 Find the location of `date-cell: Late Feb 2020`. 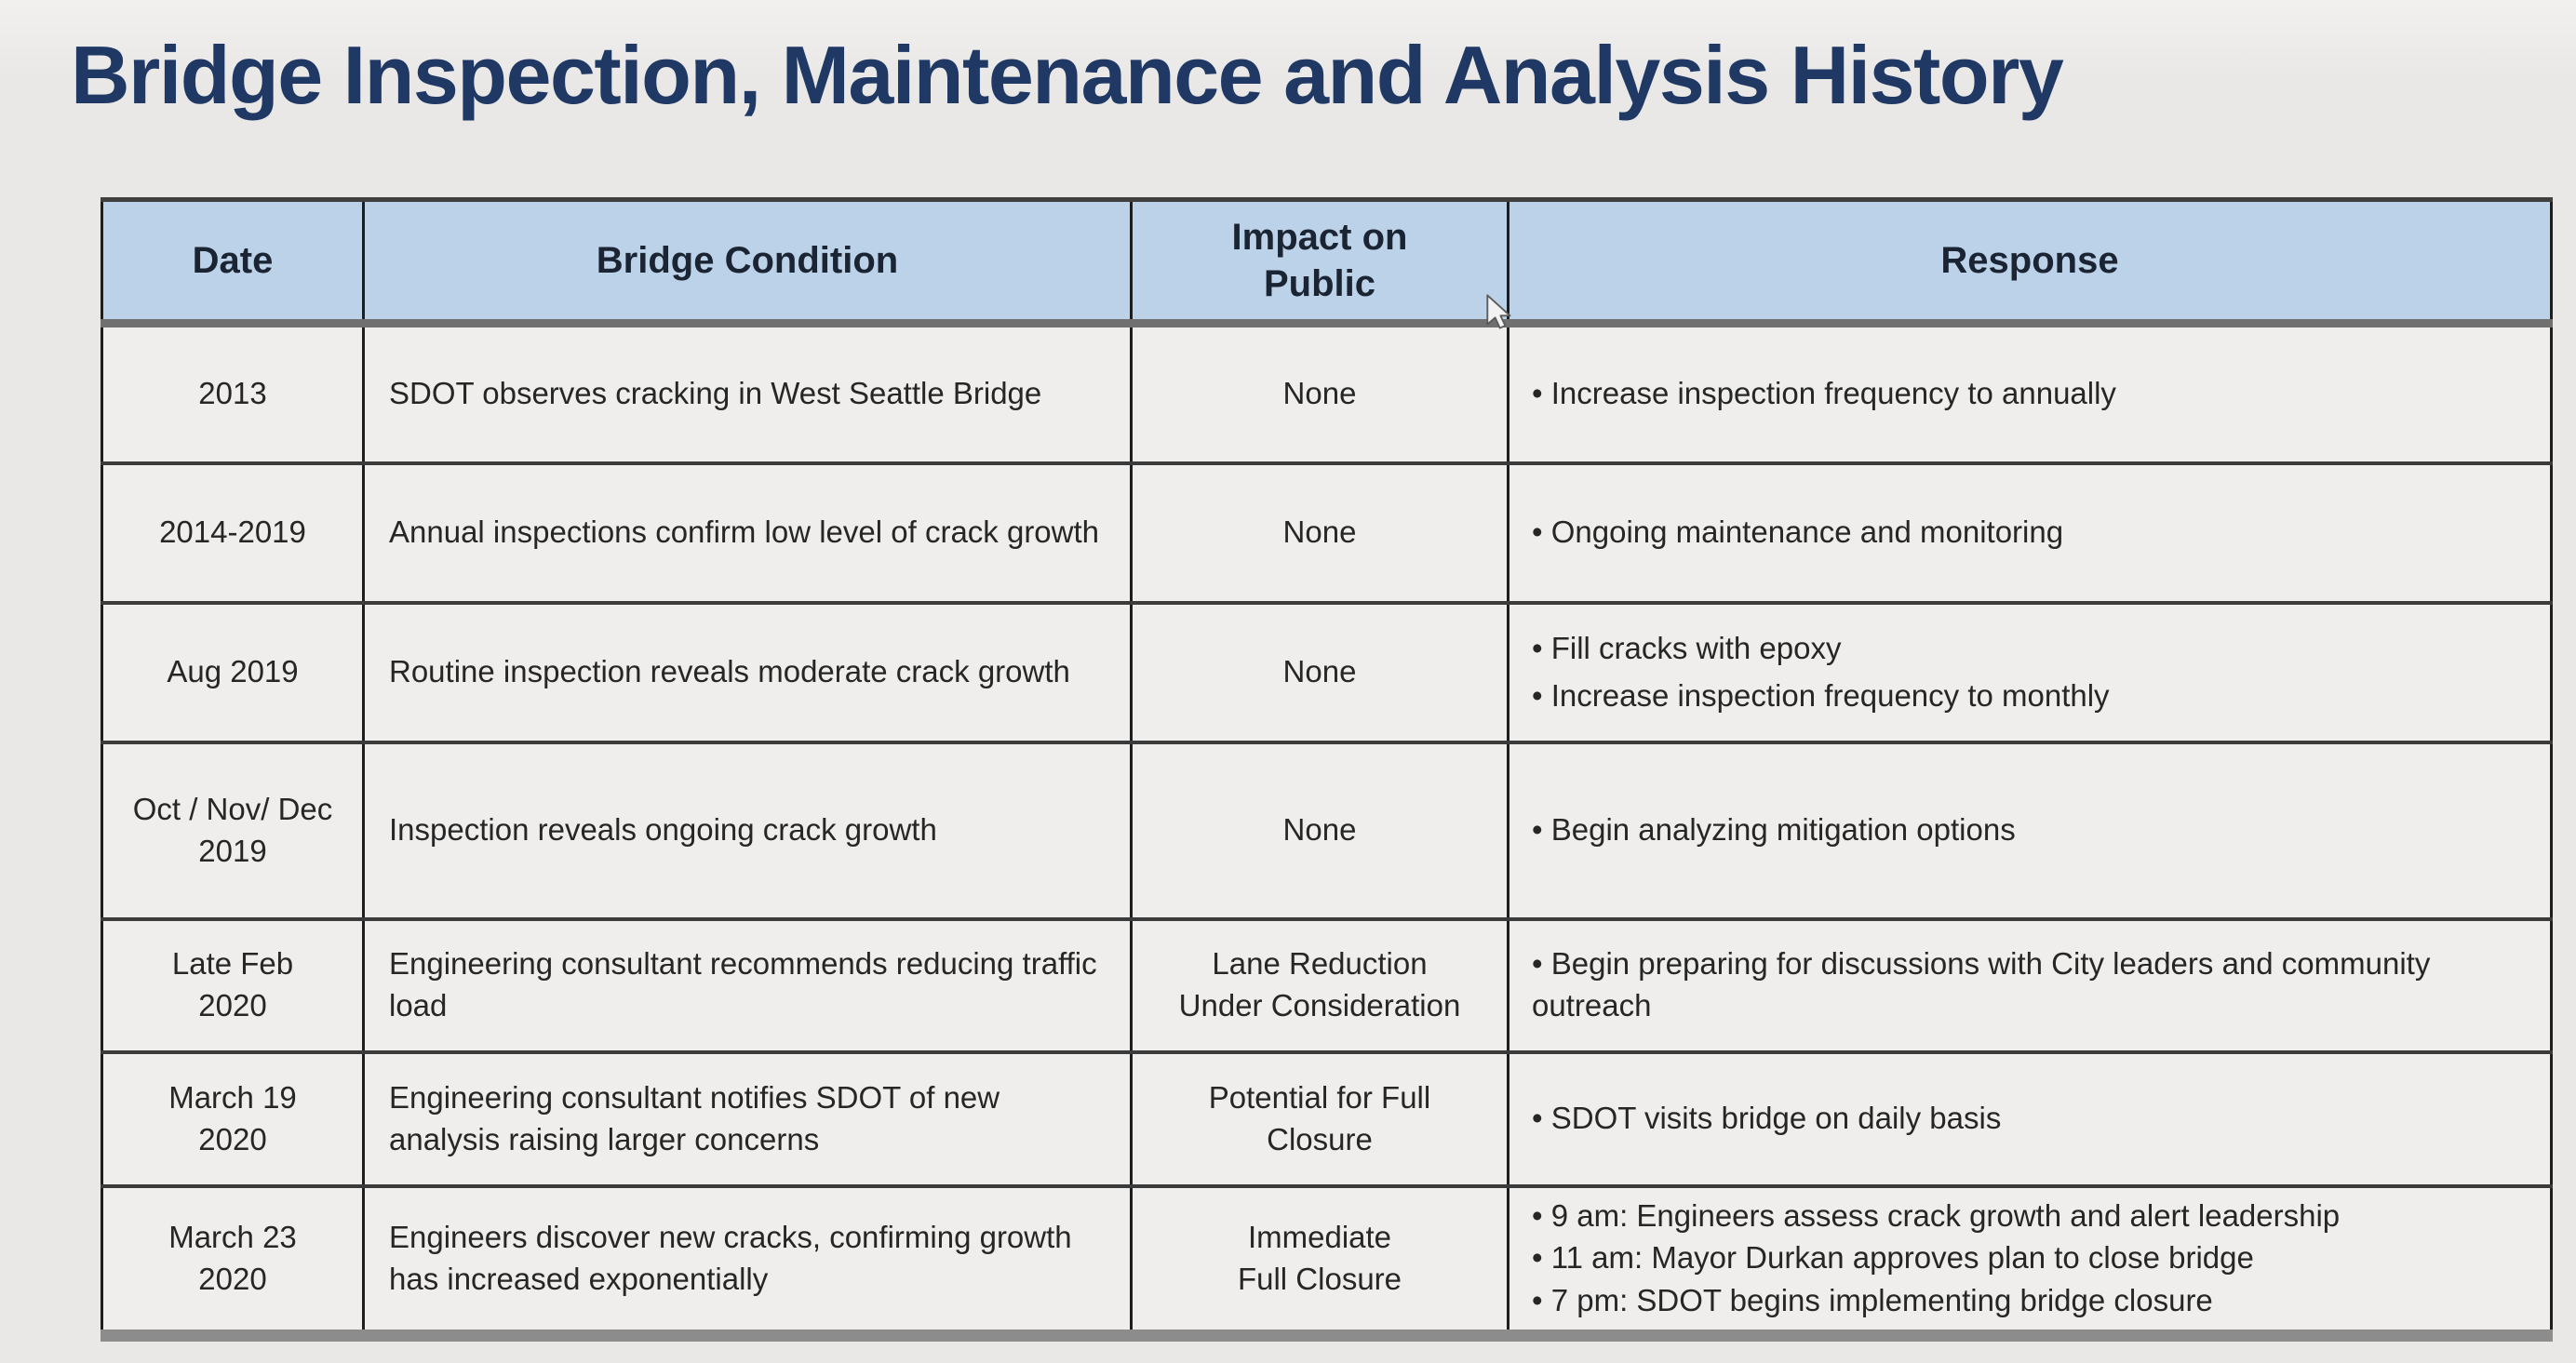

date-cell: Late Feb 2020 is located at coordinates (233, 985).